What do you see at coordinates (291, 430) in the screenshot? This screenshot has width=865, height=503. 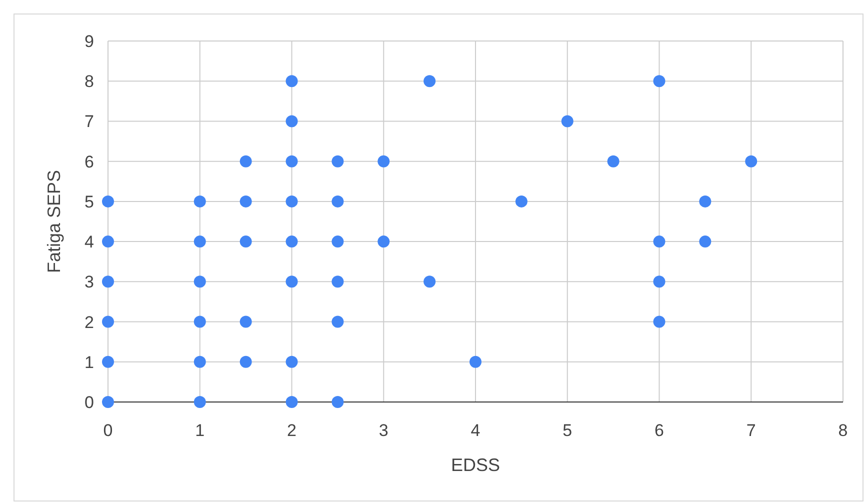 I see `x-tick-label: 2` at bounding box center [291, 430].